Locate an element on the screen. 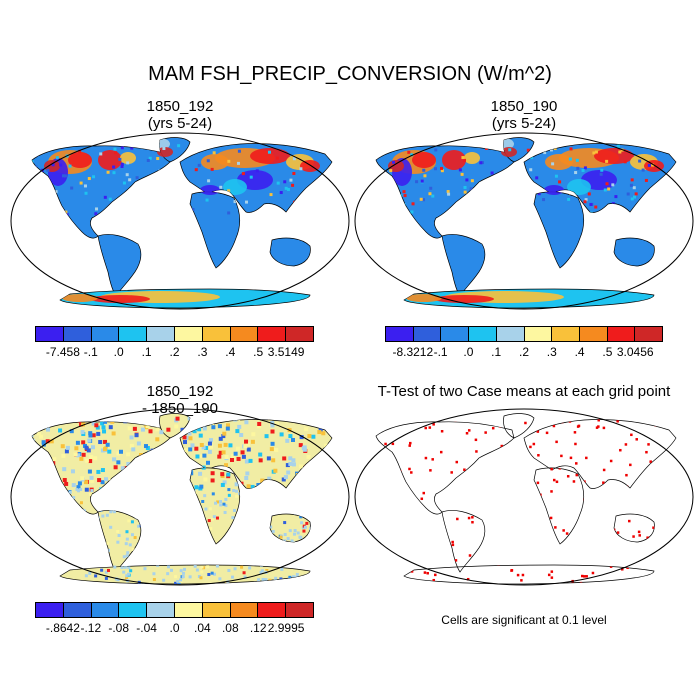  landmass-africa is located at coordinates (558, 506).